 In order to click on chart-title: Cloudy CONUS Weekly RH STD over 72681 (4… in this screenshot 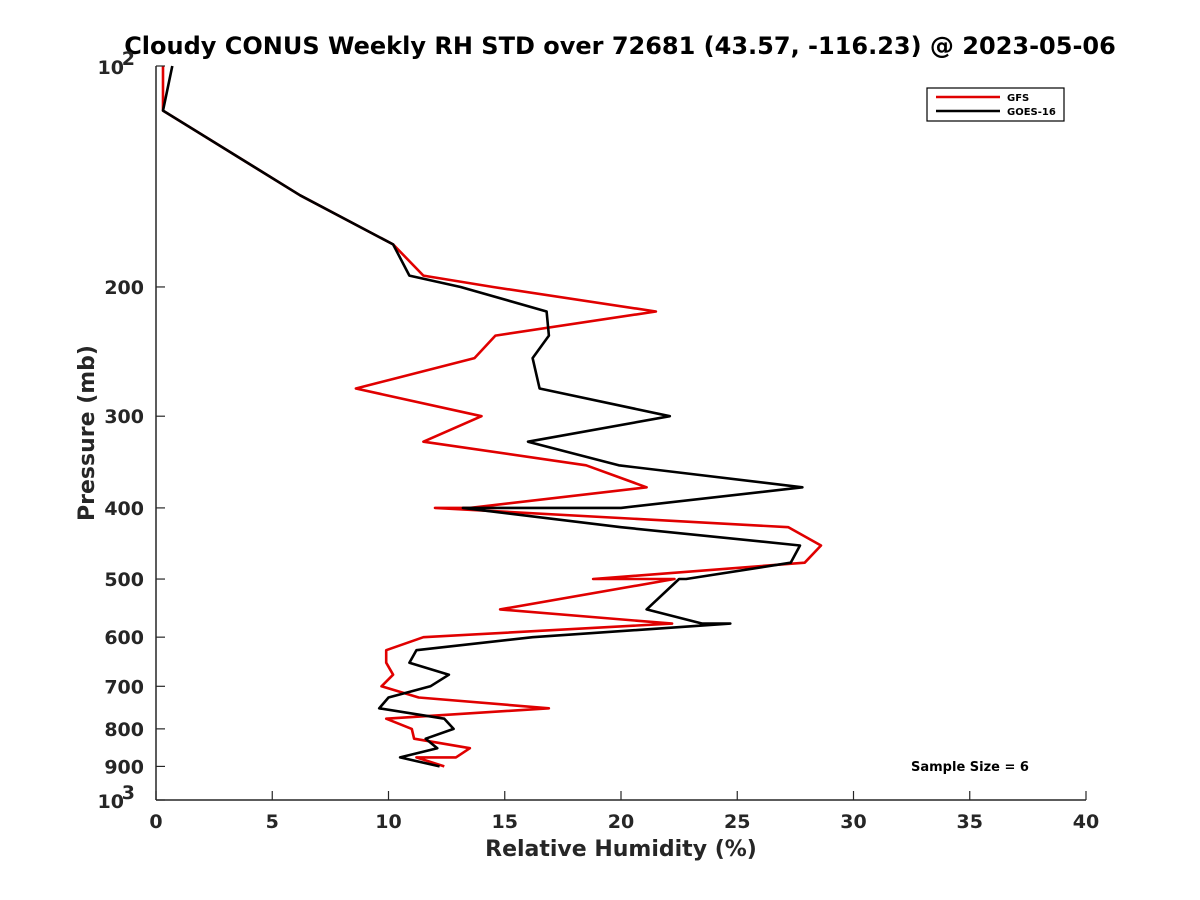, I will do `click(620, 46)`.